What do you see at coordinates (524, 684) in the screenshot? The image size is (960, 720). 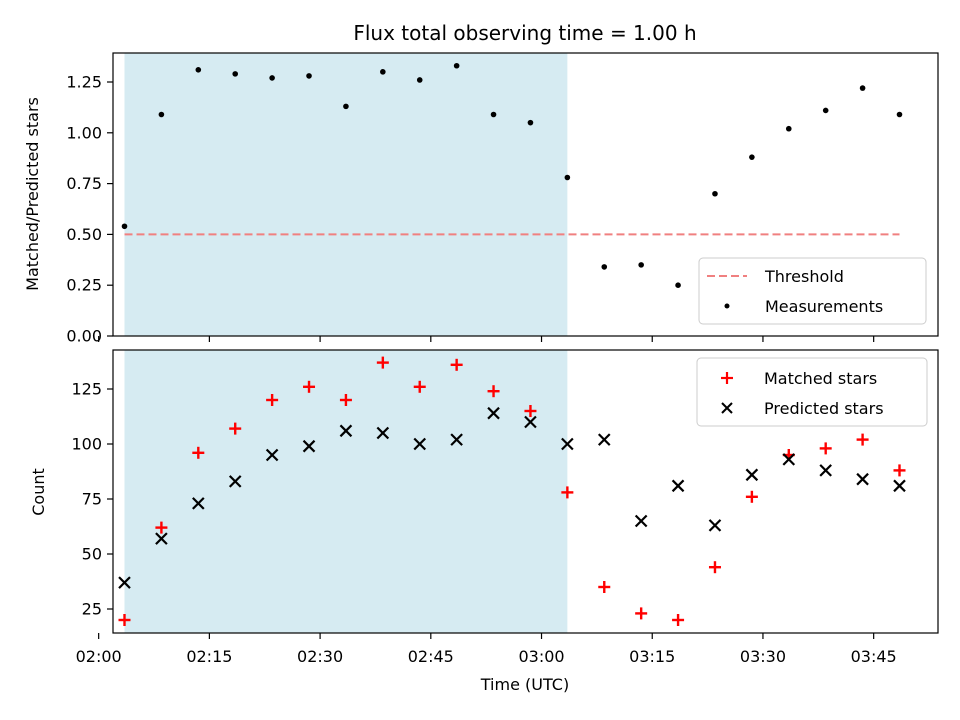 I see `x-axis-label: Time (UTC)` at bounding box center [524, 684].